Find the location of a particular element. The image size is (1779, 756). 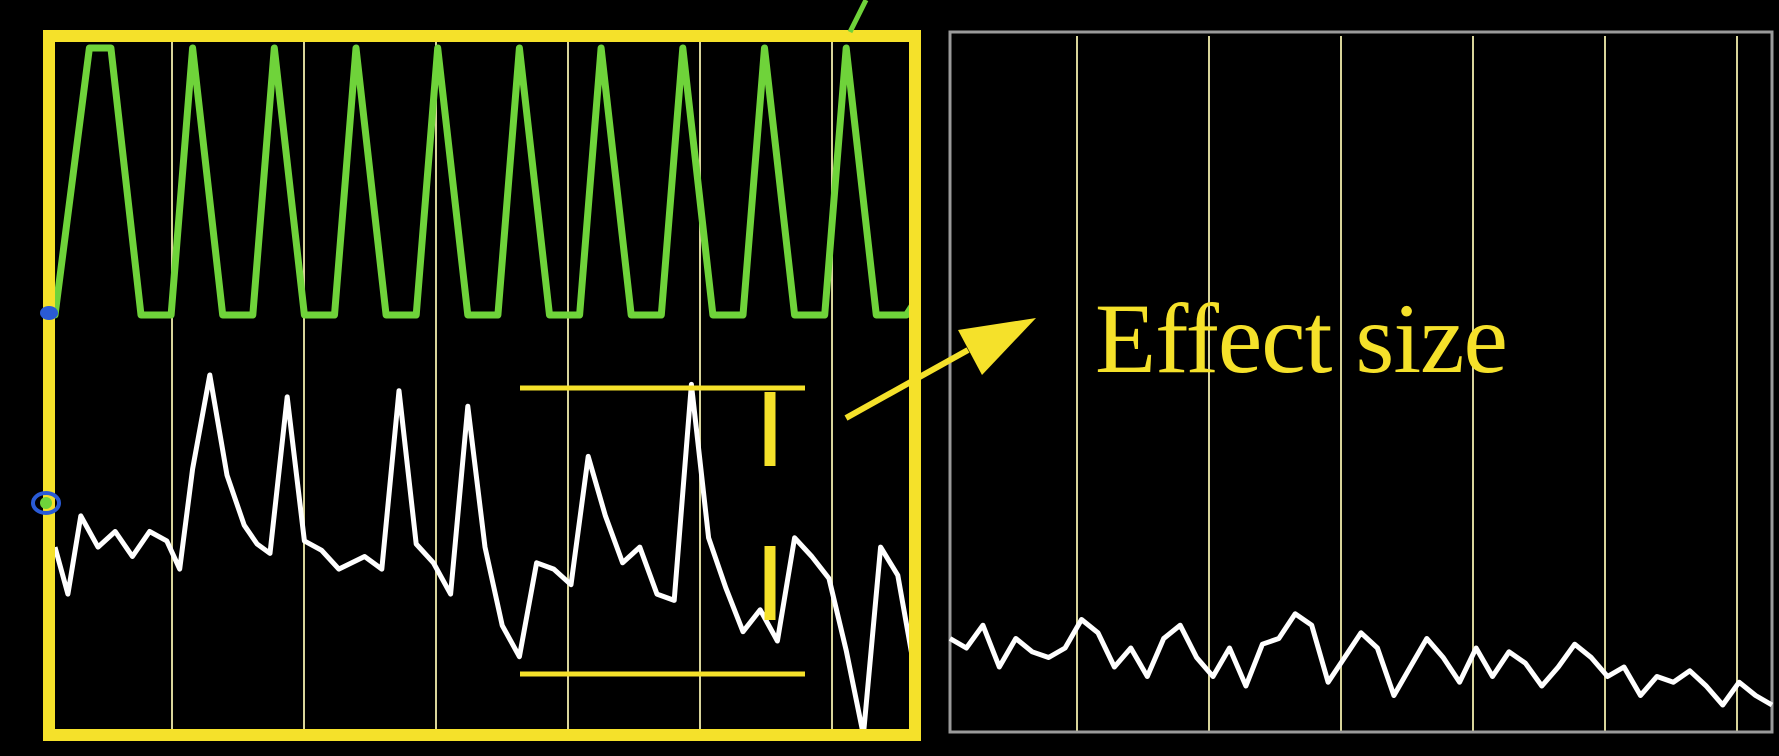

signal-channel-marker is located at coordinates (46, 503).